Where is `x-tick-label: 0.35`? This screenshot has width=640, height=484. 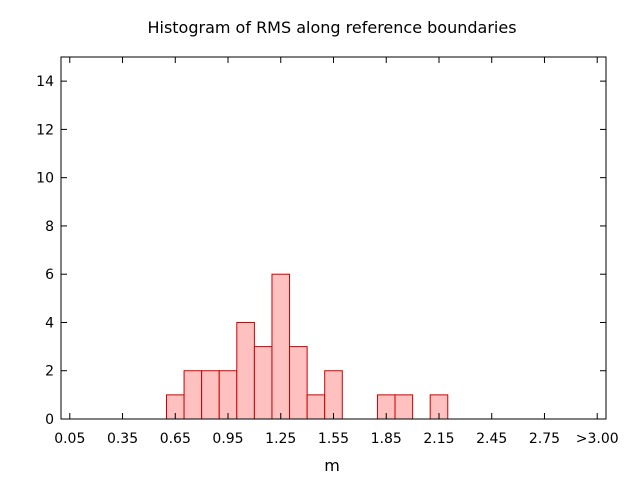 x-tick-label: 0.35 is located at coordinates (122, 439).